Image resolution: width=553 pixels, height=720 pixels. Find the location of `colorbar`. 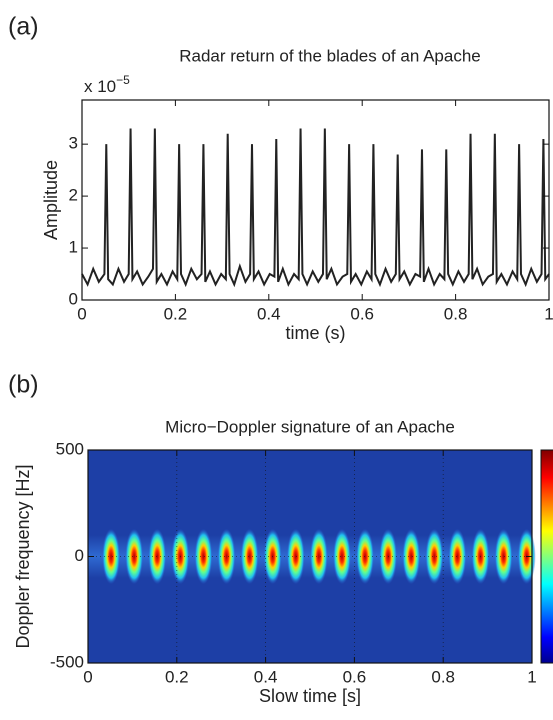

colorbar is located at coordinates (546, 556).